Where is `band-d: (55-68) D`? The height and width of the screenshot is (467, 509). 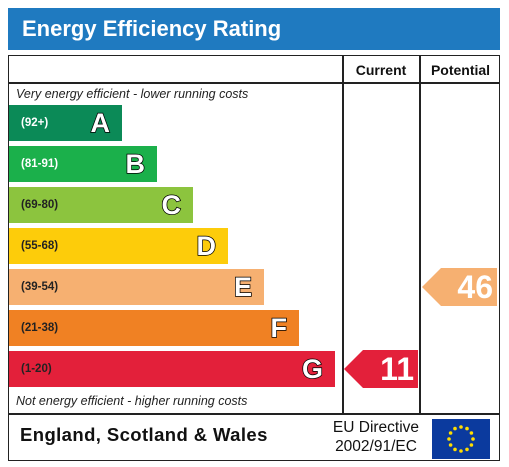
band-d: (55-68) D is located at coordinates (118, 246).